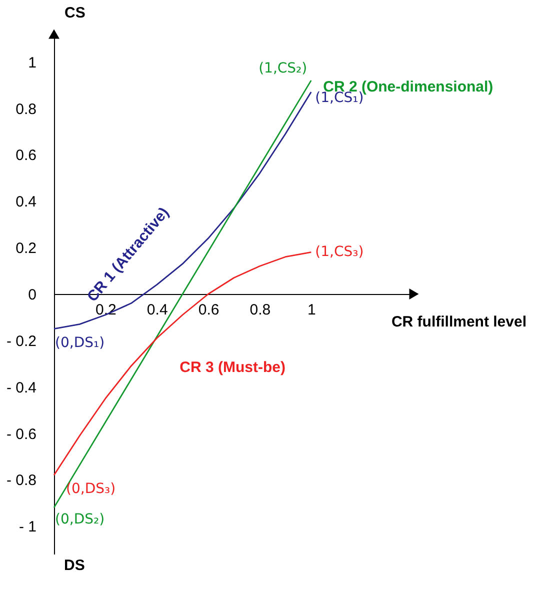  I want to click on text: DS, so click(74, 565).